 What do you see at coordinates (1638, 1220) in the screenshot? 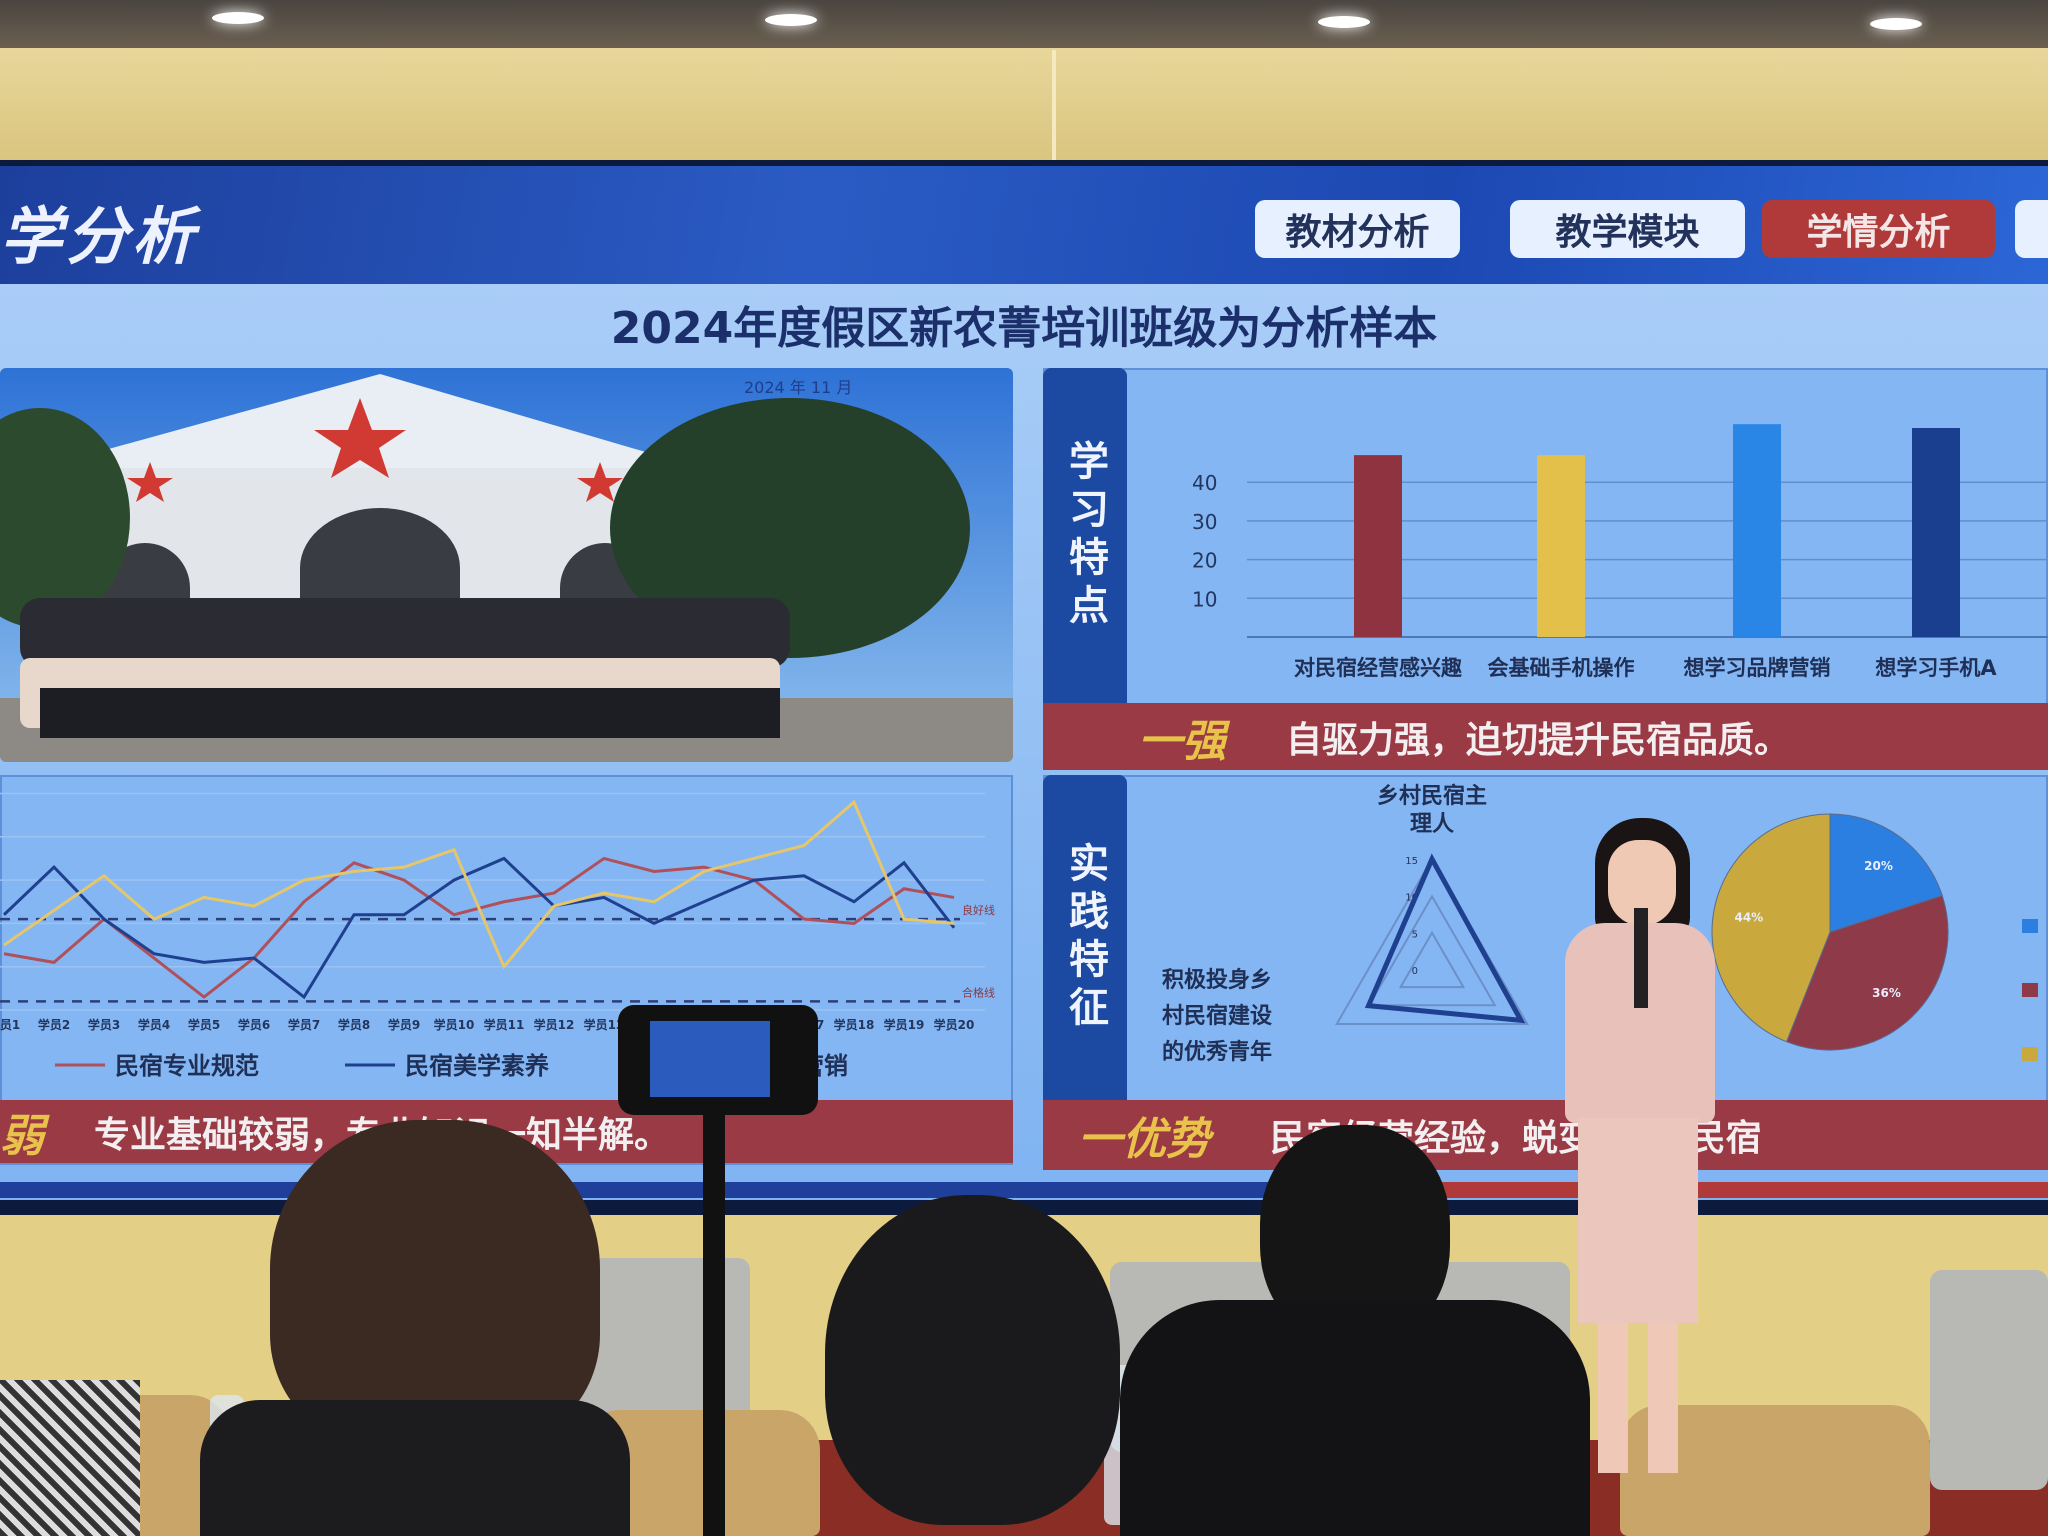
I see `speaker-skirt` at bounding box center [1638, 1220].